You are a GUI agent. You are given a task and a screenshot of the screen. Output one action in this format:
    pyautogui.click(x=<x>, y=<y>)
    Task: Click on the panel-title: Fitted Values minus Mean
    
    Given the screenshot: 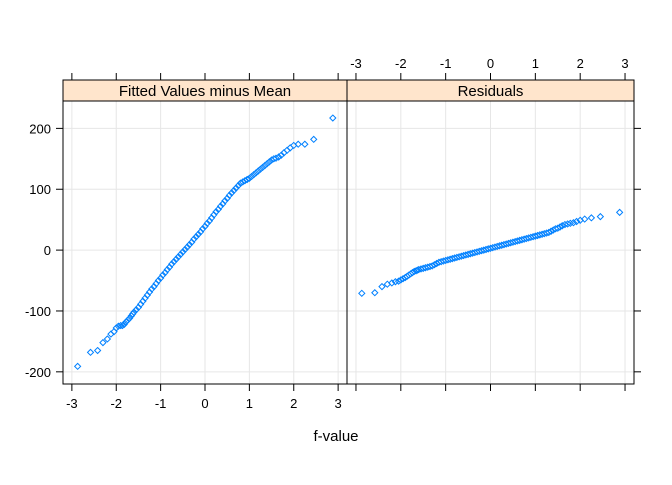 What is the action you would take?
    pyautogui.click(x=205, y=91)
    